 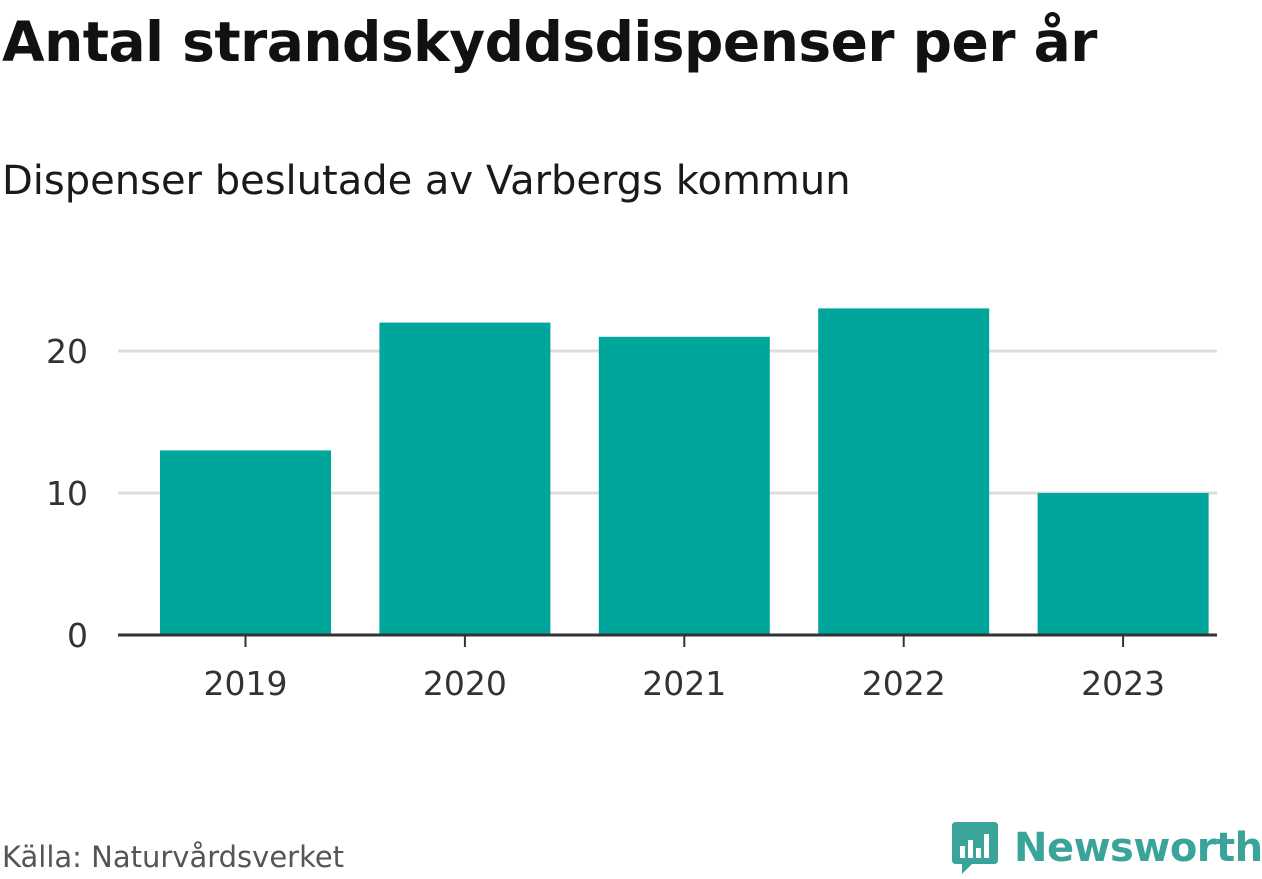 What do you see at coordinates (246, 683) in the screenshot?
I see `x-tick-label-2019: 2019` at bounding box center [246, 683].